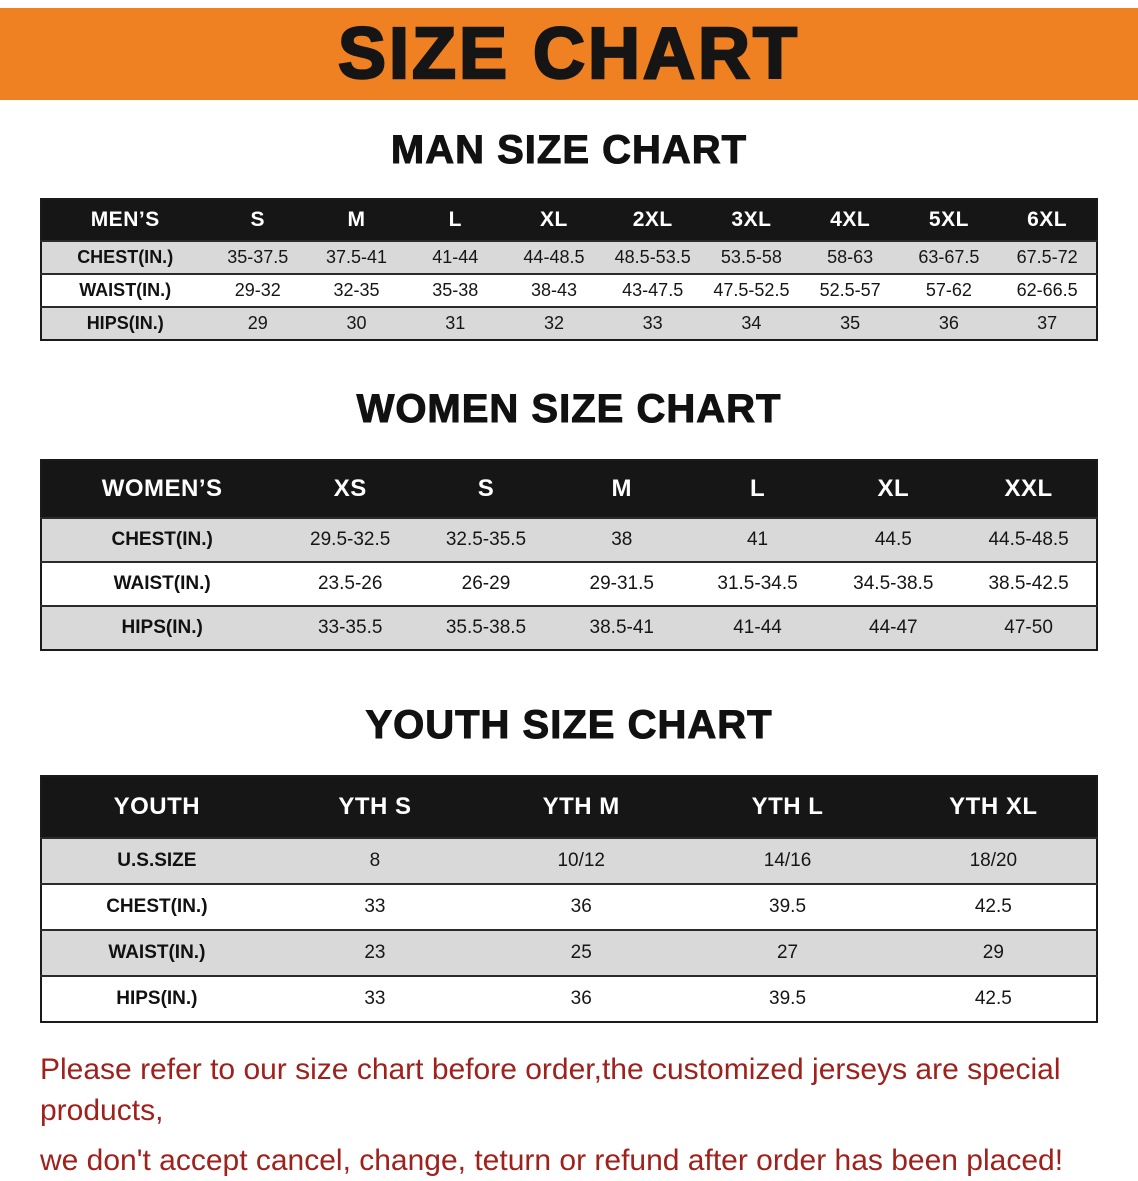  What do you see at coordinates (751, 257) in the screenshot?
I see `size-value-cell: 53.5-58` at bounding box center [751, 257].